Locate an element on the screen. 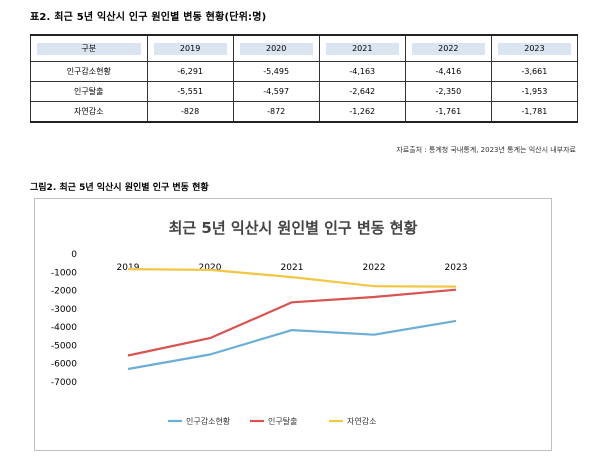  table-cell: -6,291 is located at coordinates (190, 71).